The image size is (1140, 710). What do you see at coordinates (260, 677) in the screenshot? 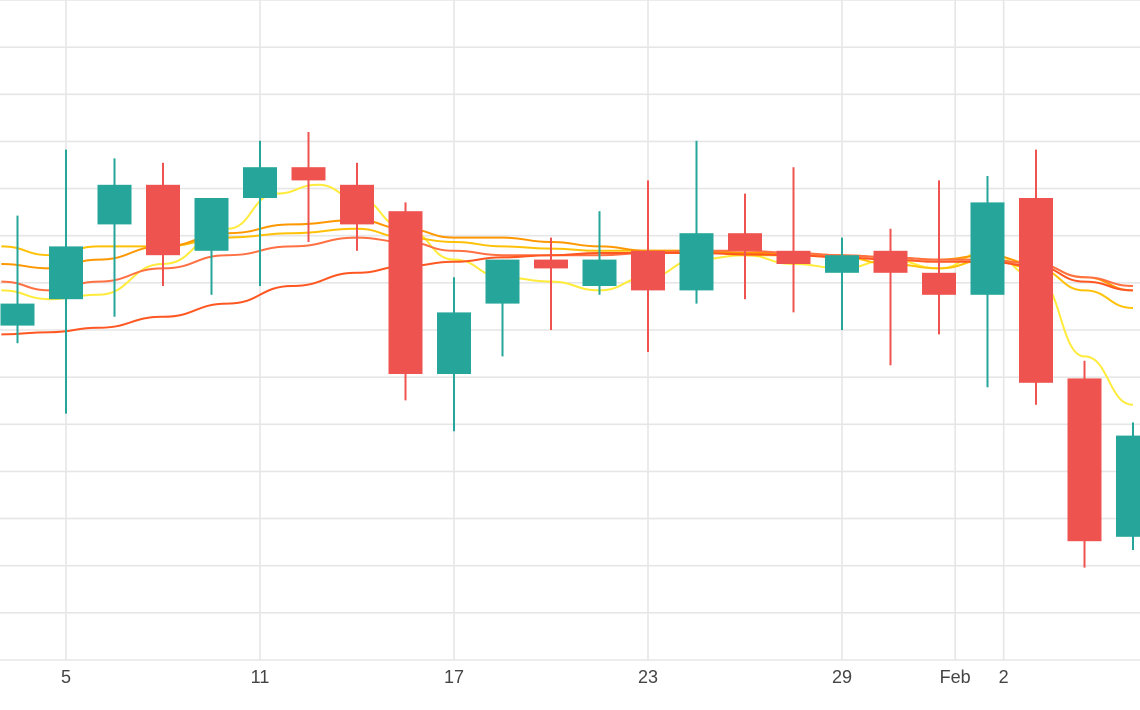
I see `x-tick-label: 11` at bounding box center [260, 677].